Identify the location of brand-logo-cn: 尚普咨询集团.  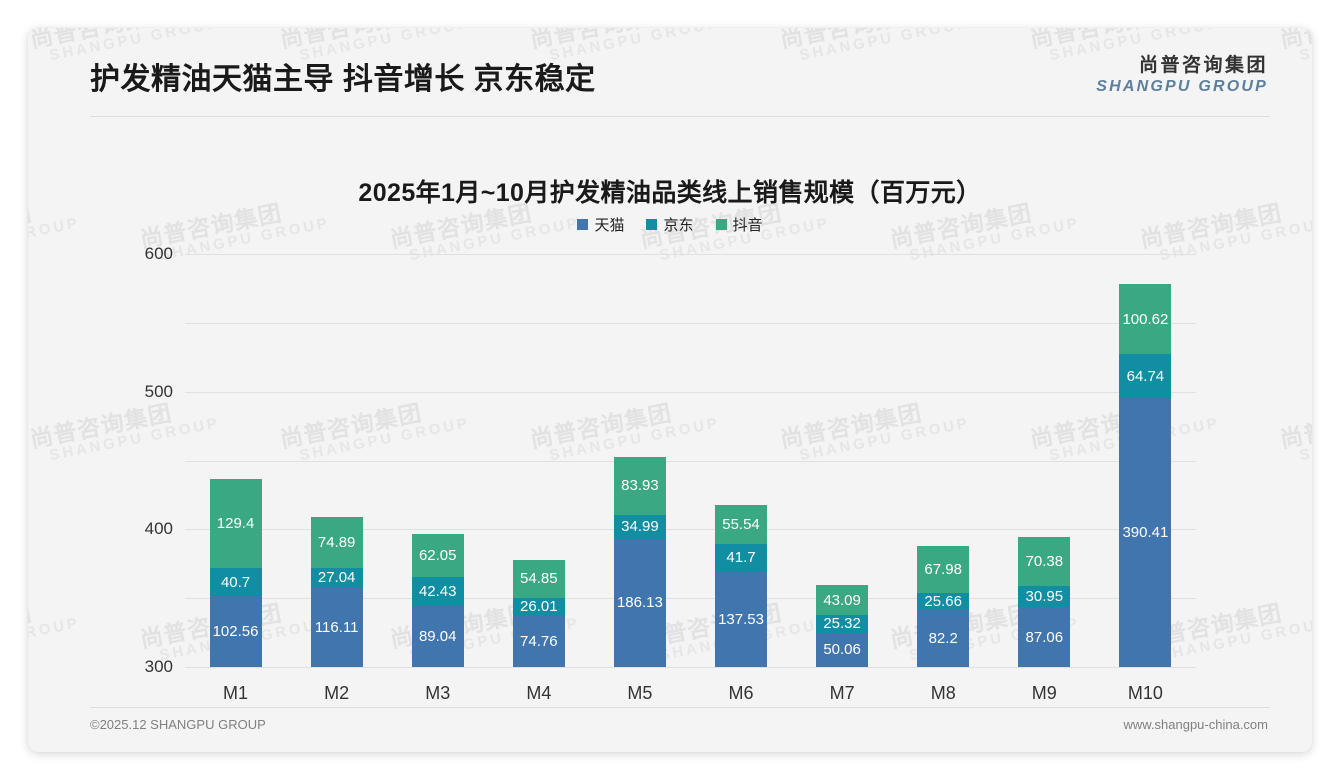
(1203, 65).